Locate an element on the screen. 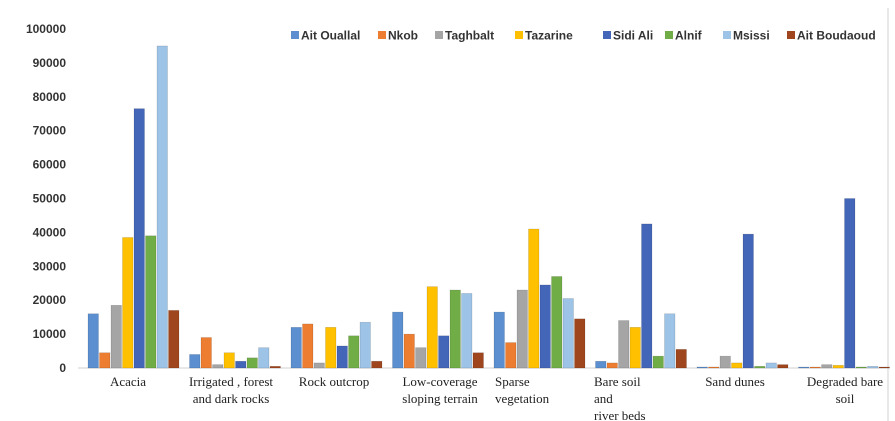 This screenshot has height=421, width=895. category-label-line: Acacia is located at coordinates (128, 381).